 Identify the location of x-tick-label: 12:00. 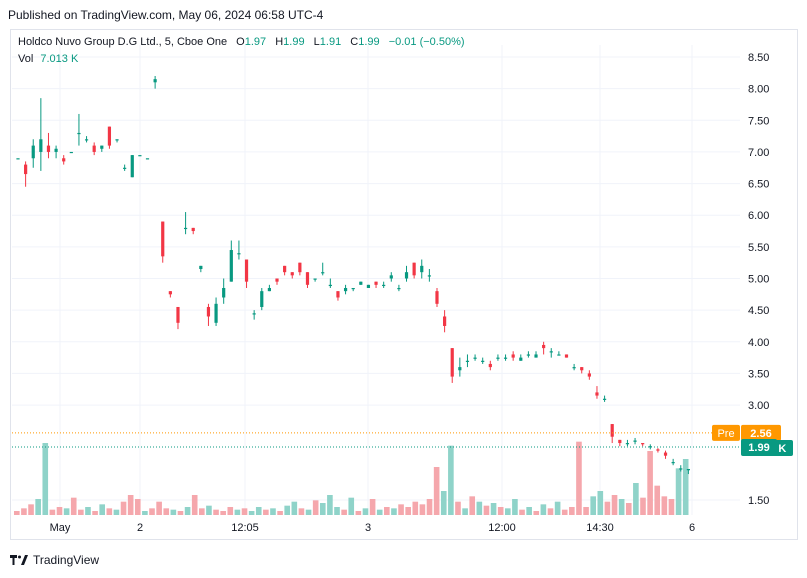
(502, 528).